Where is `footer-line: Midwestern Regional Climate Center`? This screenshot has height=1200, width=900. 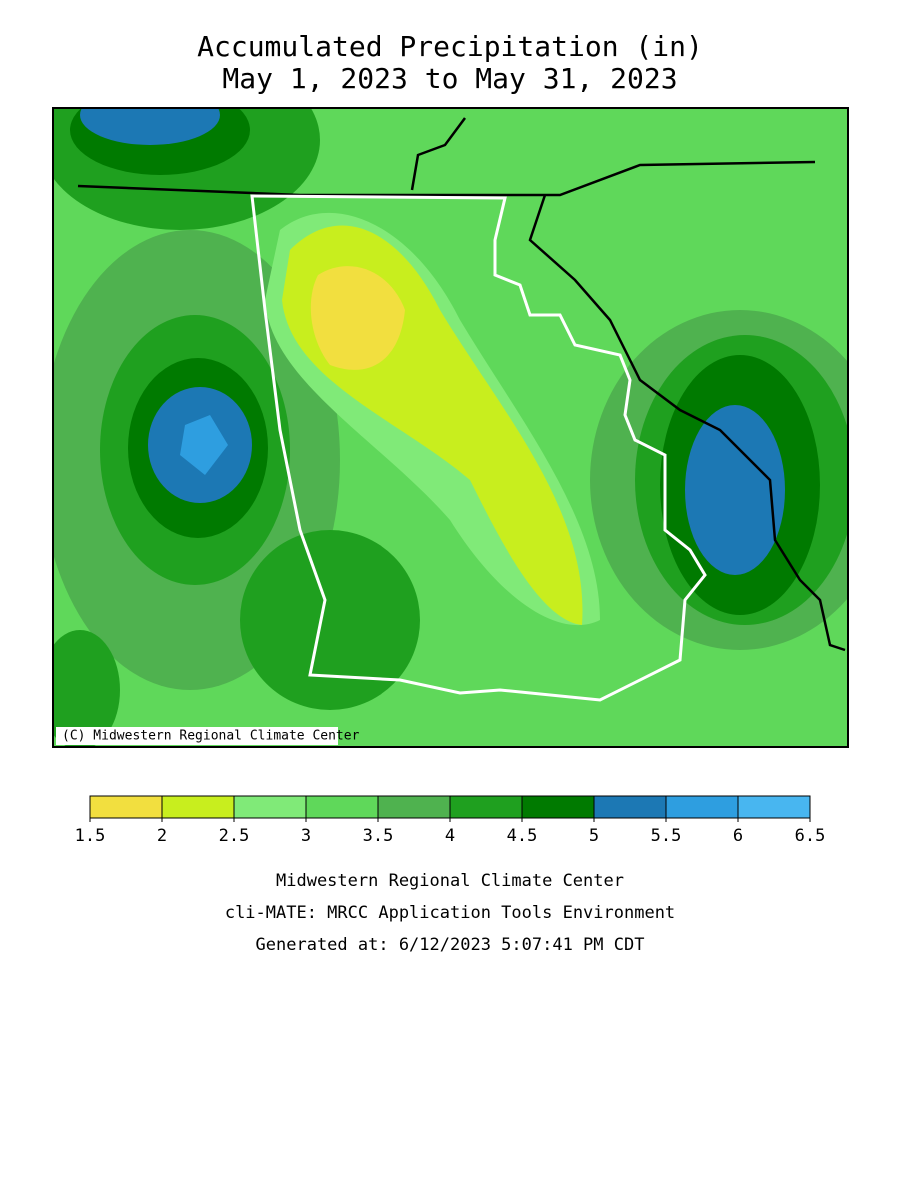 footer-line: Midwestern Regional Climate Center is located at coordinates (450, 881).